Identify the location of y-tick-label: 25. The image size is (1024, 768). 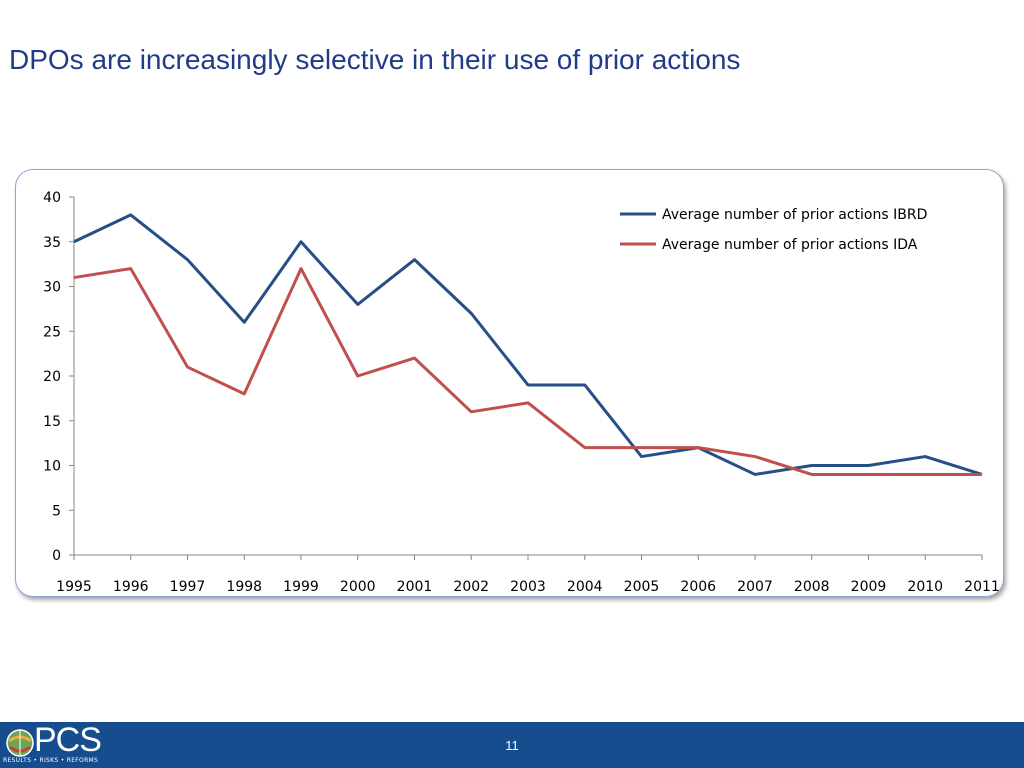
(52, 332).